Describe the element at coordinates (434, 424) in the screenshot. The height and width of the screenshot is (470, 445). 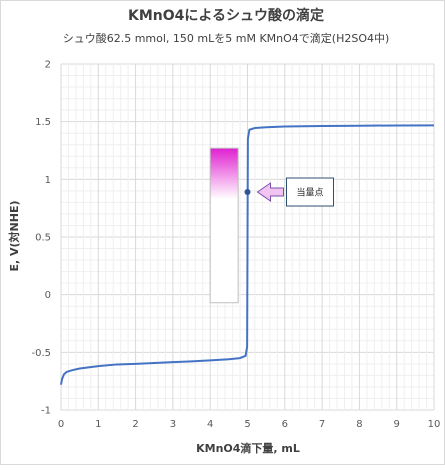
I see `x-tick-label: 10` at that location.